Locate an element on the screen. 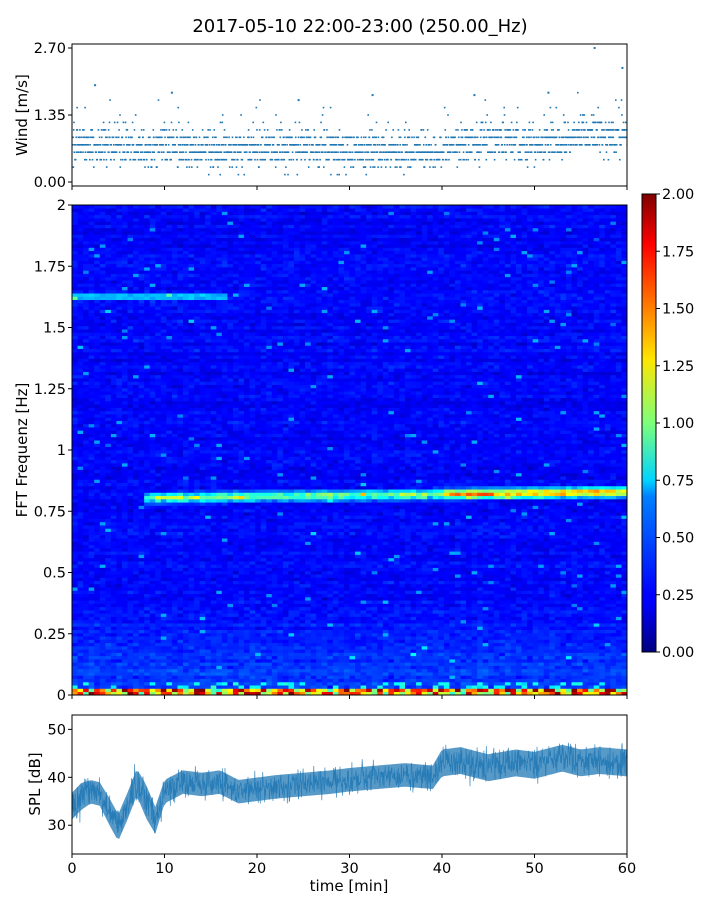  wind-peak-point is located at coordinates (474, 95).